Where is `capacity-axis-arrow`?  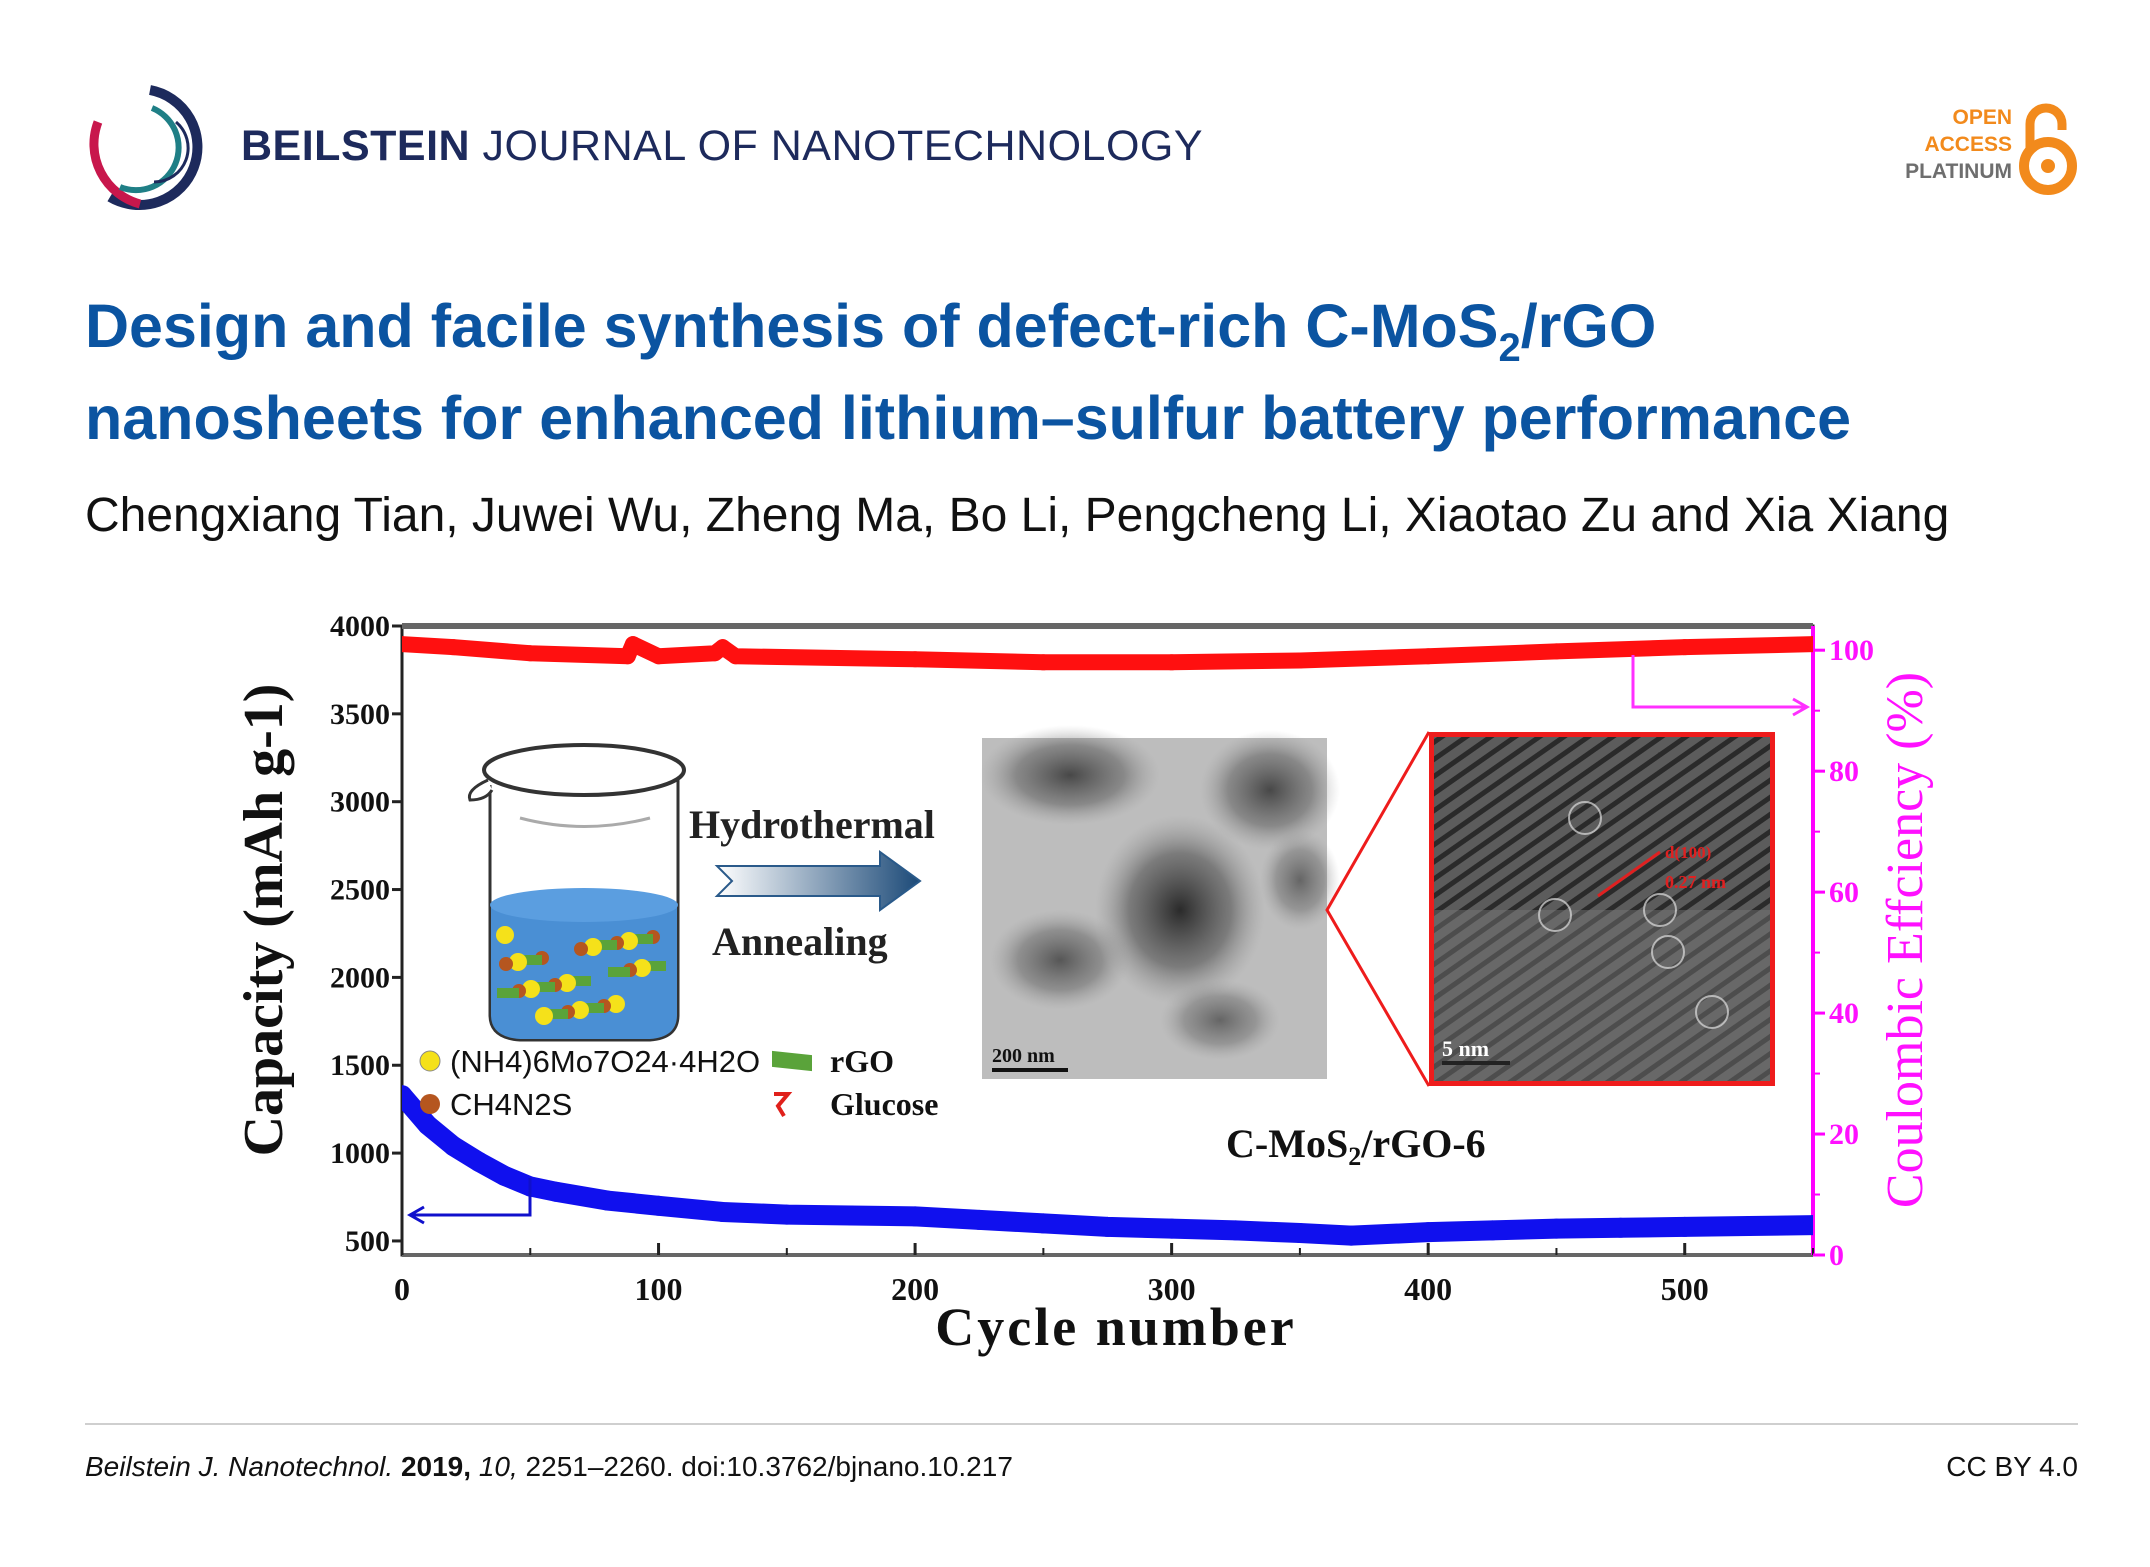 capacity-axis-arrow is located at coordinates (472, 1197).